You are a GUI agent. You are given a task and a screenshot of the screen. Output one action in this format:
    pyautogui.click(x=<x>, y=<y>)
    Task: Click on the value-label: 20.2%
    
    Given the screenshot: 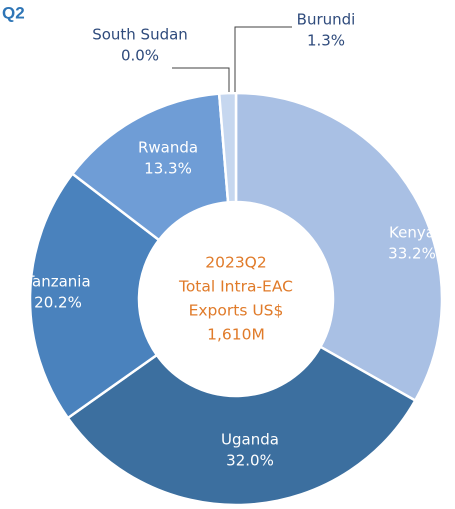 What is the action you would take?
    pyautogui.click(x=58, y=303)
    